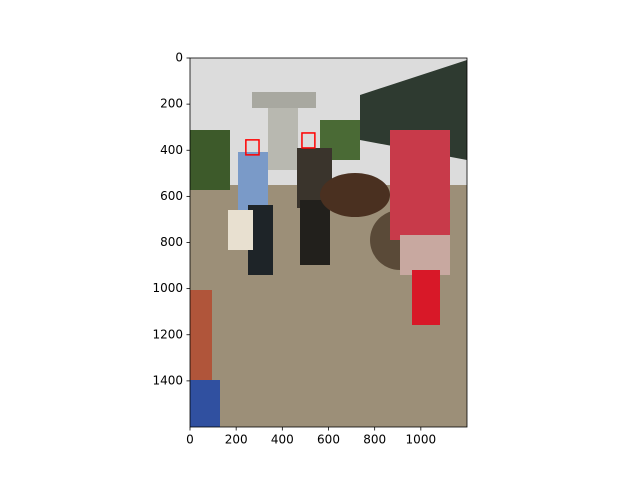 This screenshot has height=480, width=640. What do you see at coordinates (171, 196) in the screenshot?
I see `y-tick-label: 600` at bounding box center [171, 196].